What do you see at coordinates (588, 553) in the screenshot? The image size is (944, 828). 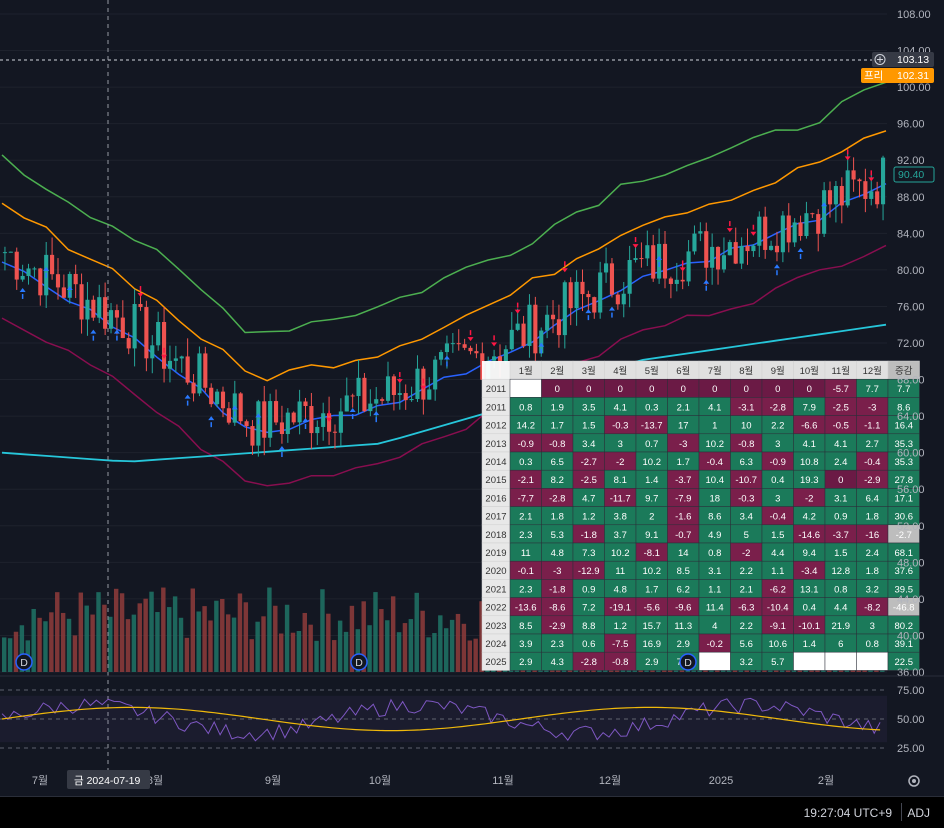 I see `table-cell-value: 7.3` at bounding box center [588, 553].